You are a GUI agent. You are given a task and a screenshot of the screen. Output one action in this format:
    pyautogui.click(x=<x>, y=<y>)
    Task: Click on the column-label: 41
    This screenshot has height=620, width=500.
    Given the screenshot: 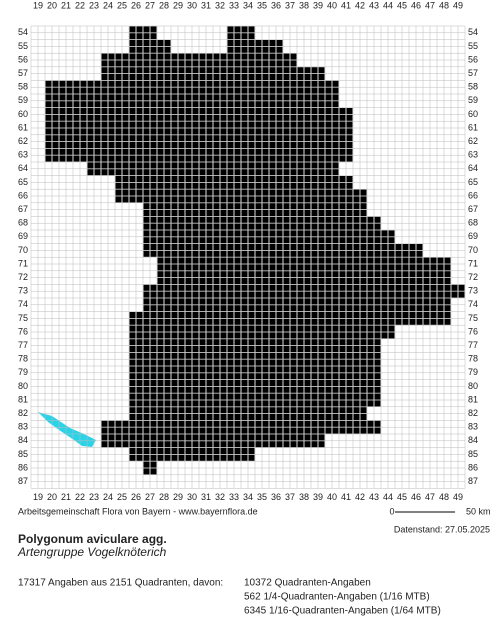 What is the action you would take?
    pyautogui.click(x=346, y=5)
    